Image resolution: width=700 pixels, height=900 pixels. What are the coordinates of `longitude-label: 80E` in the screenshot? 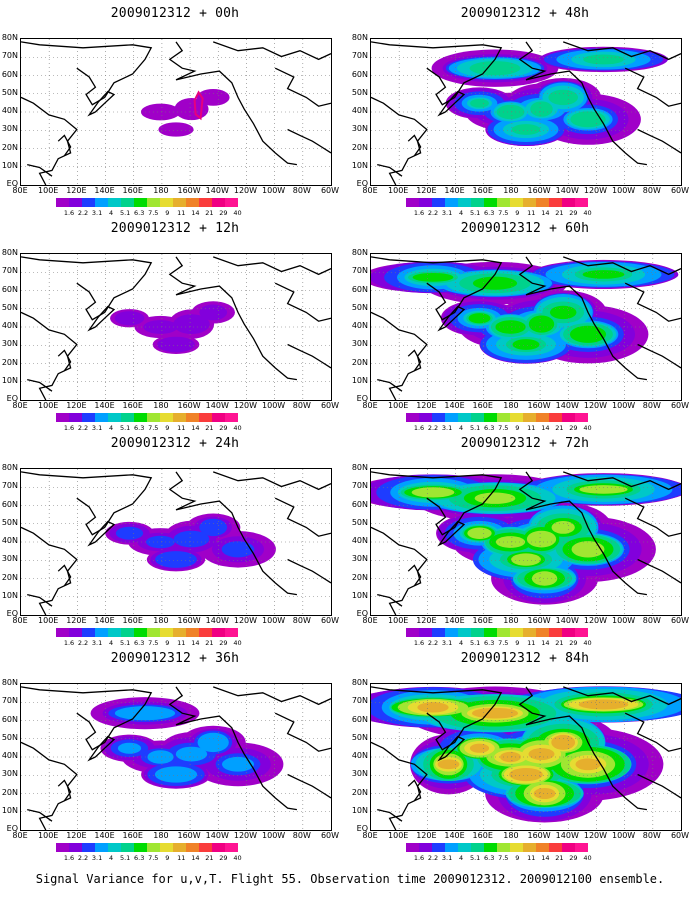 It's located at (370, 405).